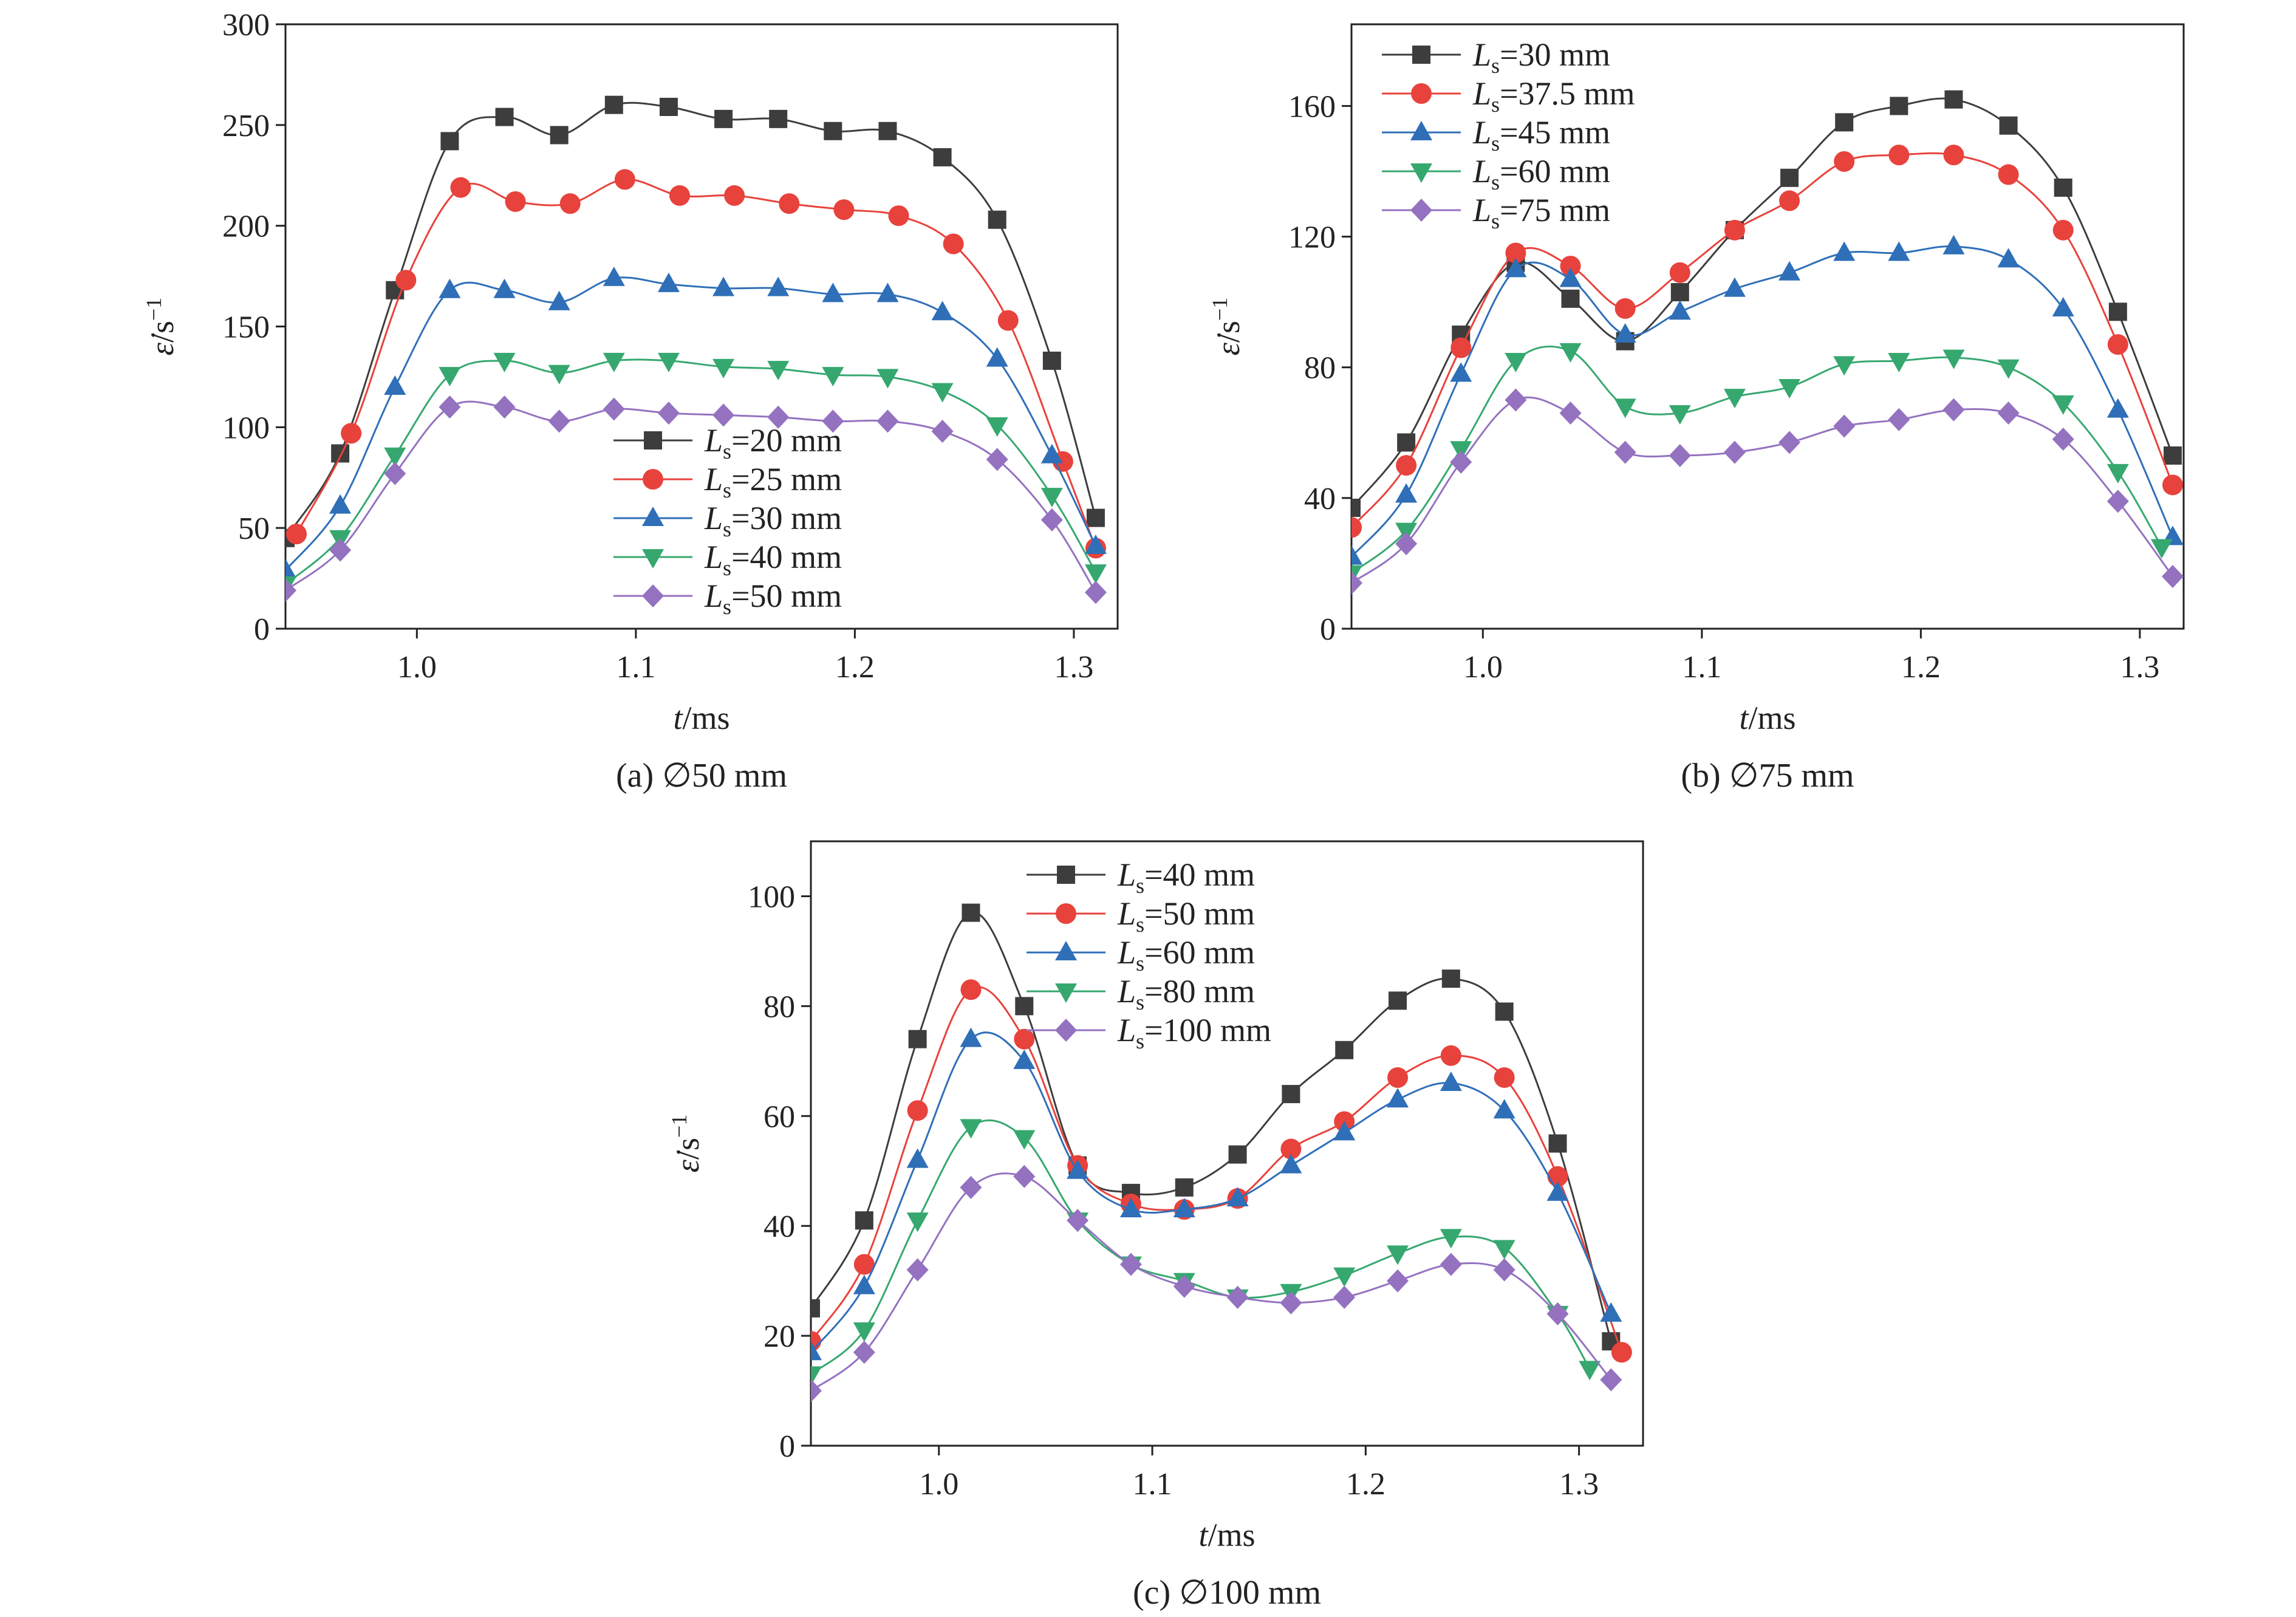 Image resolution: width=2296 pixels, height=1617 pixels. I want to click on y-tick-label: 160, so click(1312, 106).